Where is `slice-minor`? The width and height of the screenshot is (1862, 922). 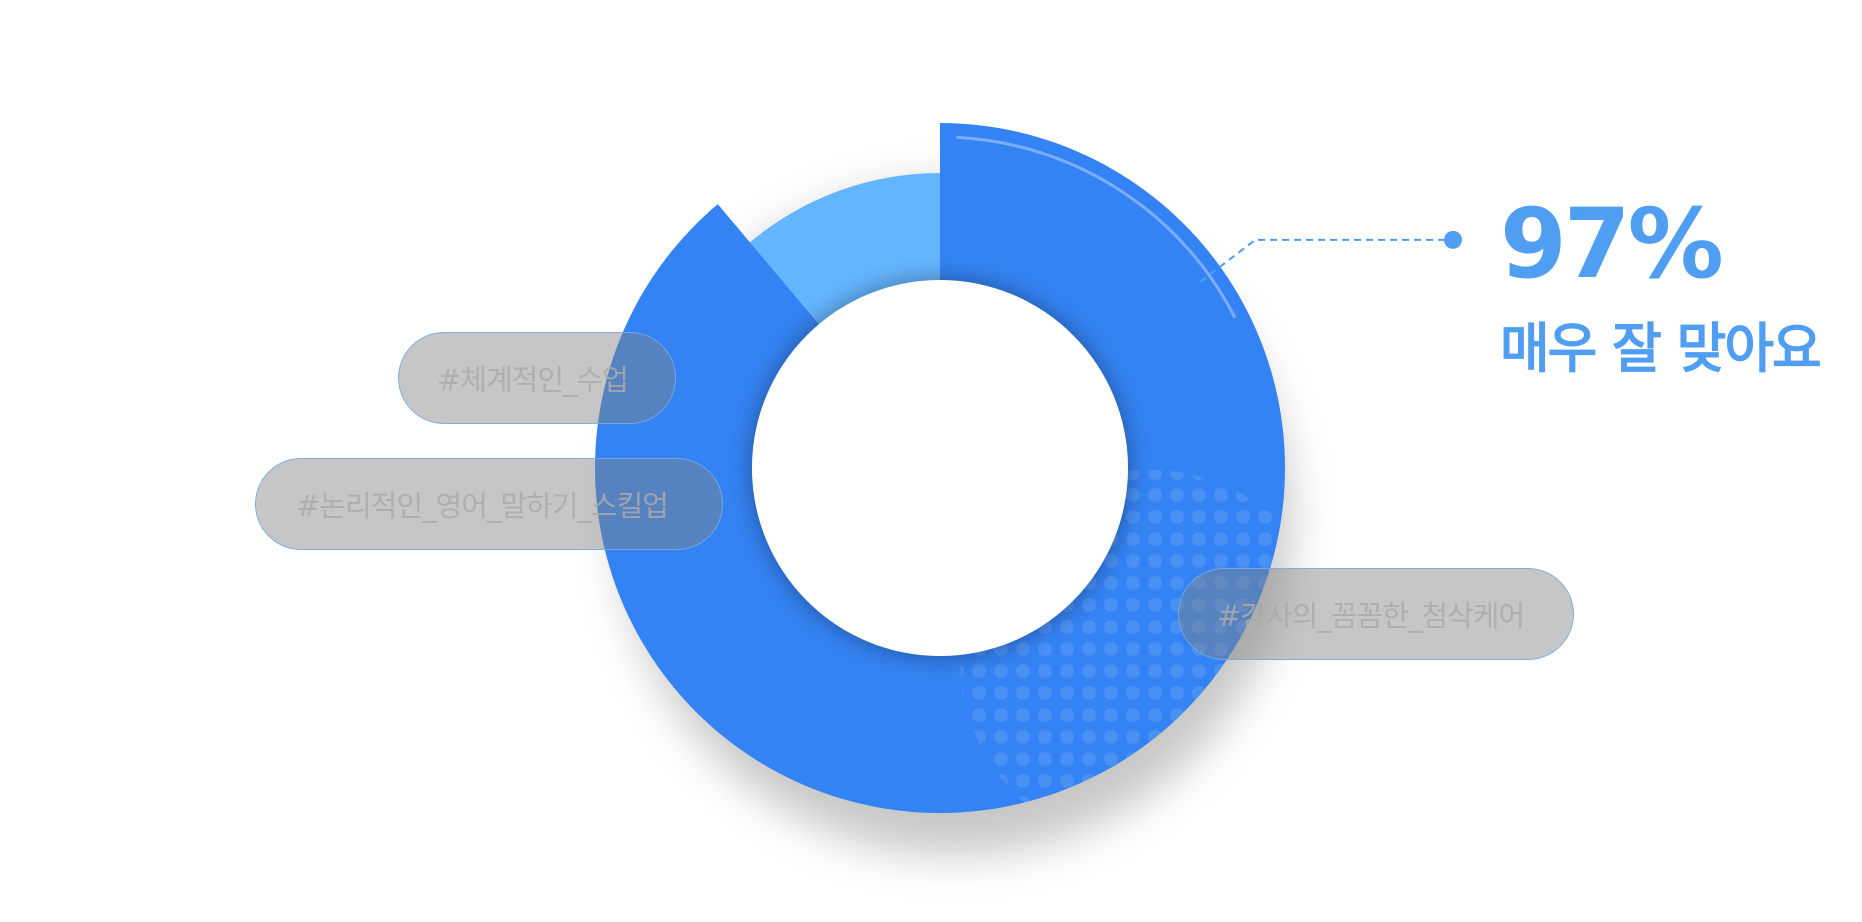
slice-minor is located at coordinates (844, 249).